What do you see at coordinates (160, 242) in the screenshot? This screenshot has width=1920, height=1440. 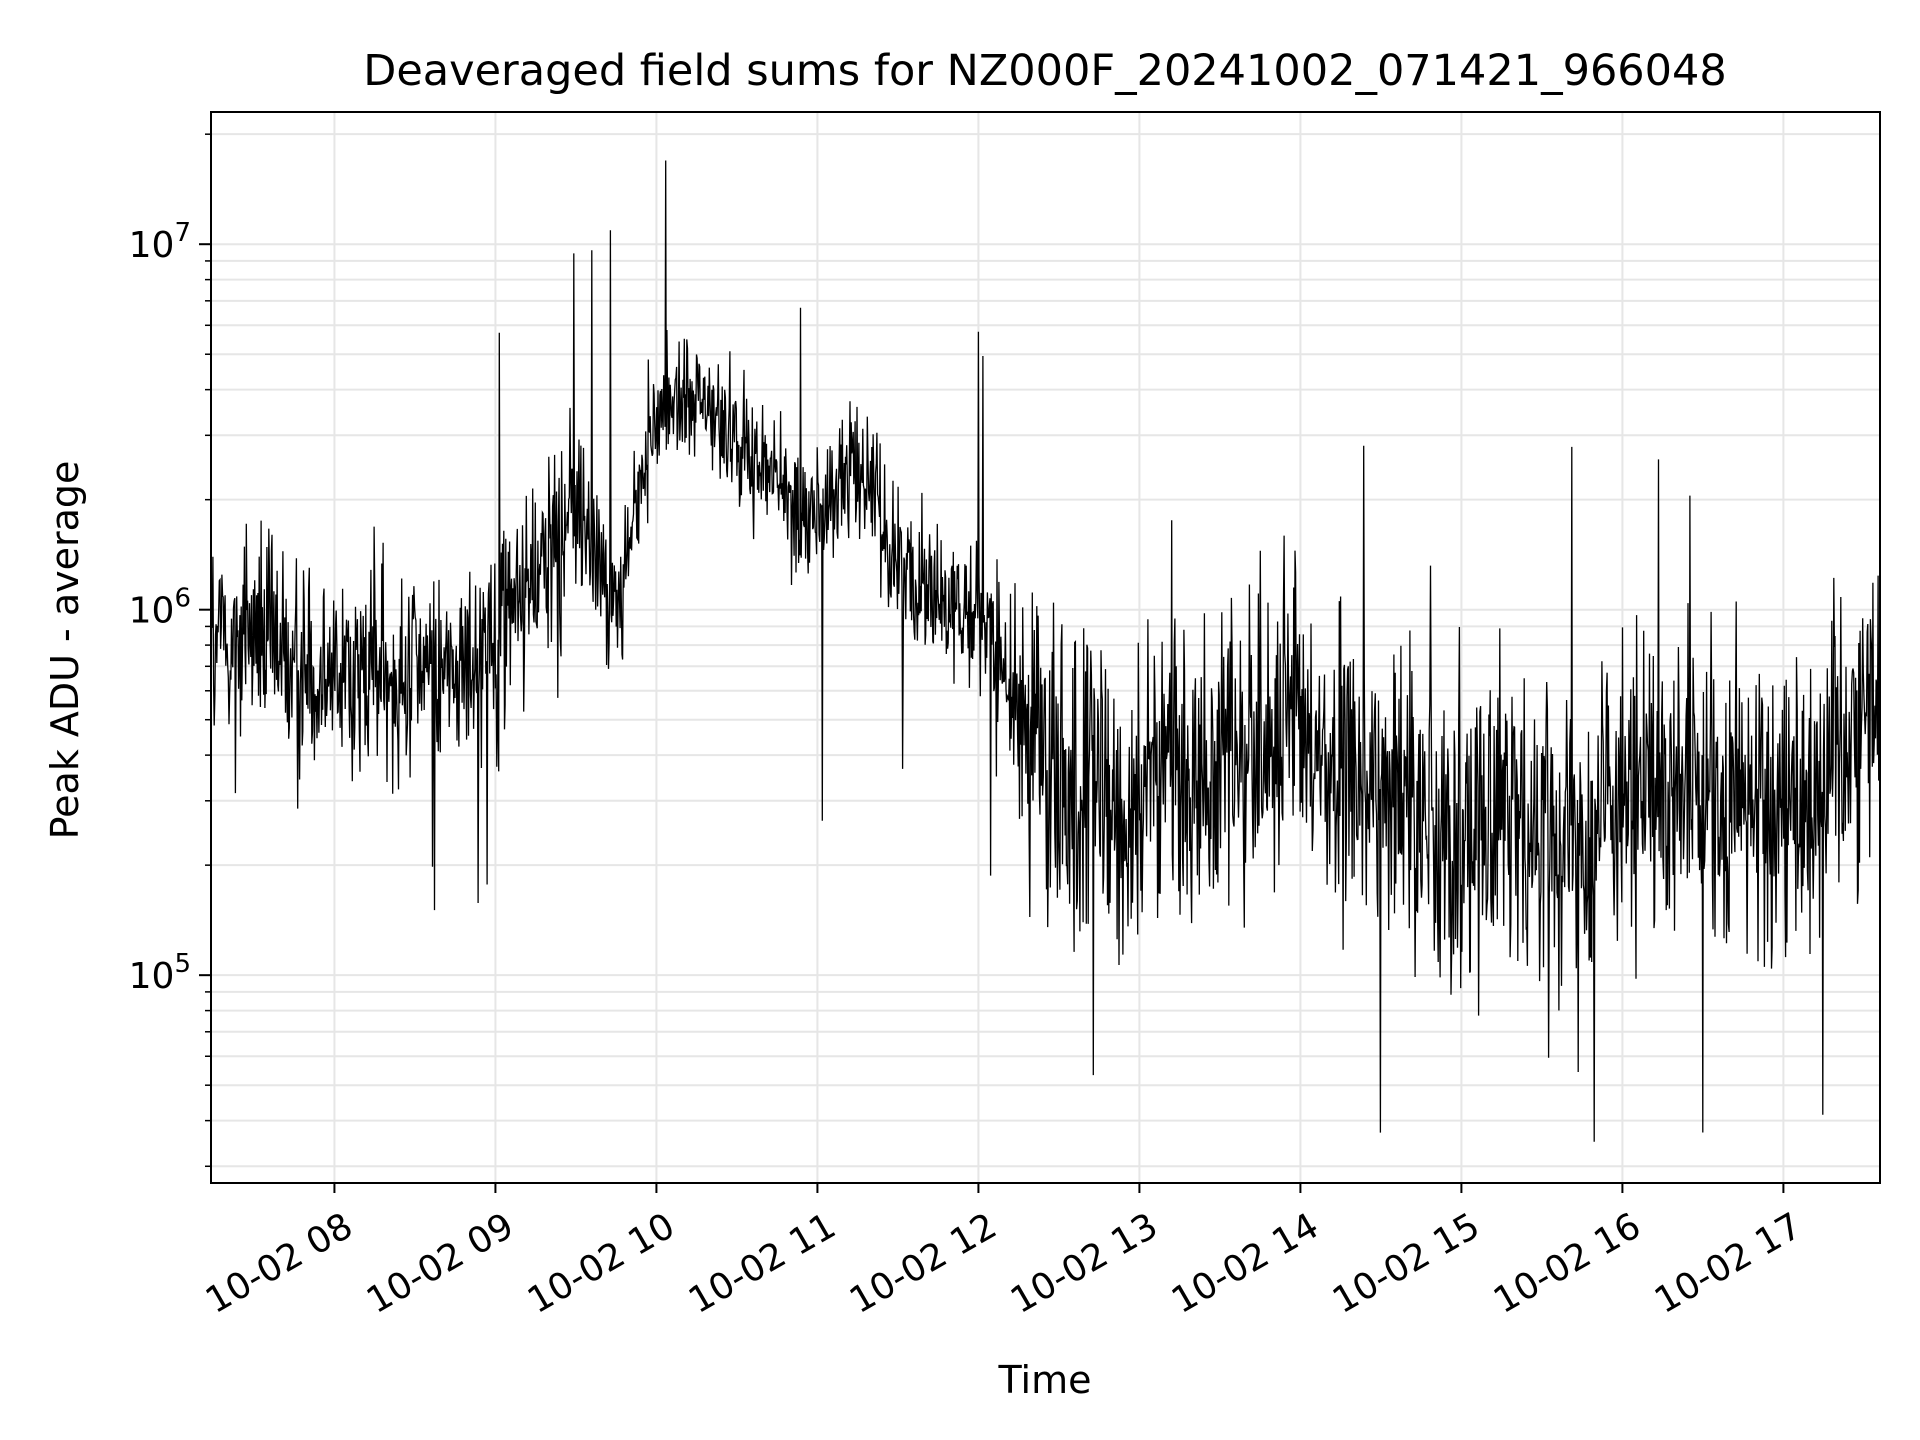 I see `y-tick-label: 10⁷` at bounding box center [160, 242].